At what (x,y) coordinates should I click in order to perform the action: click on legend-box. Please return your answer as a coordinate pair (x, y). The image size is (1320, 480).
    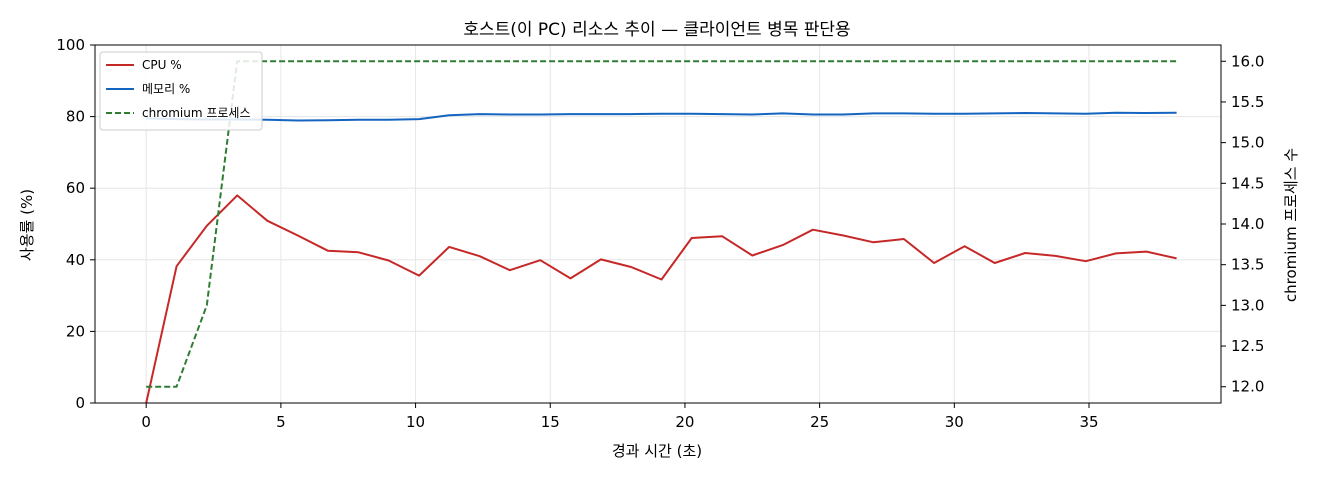
    Looking at the image, I should click on (181, 91).